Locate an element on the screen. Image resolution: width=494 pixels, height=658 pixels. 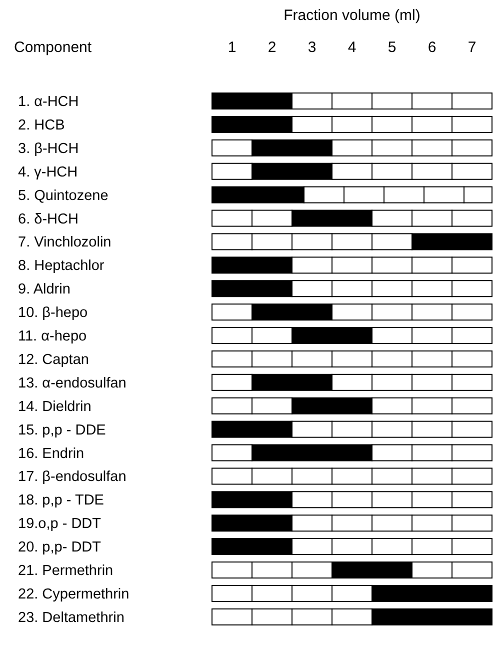
y-tick-label: 22. Cypermethrin is located at coordinates (74, 594).